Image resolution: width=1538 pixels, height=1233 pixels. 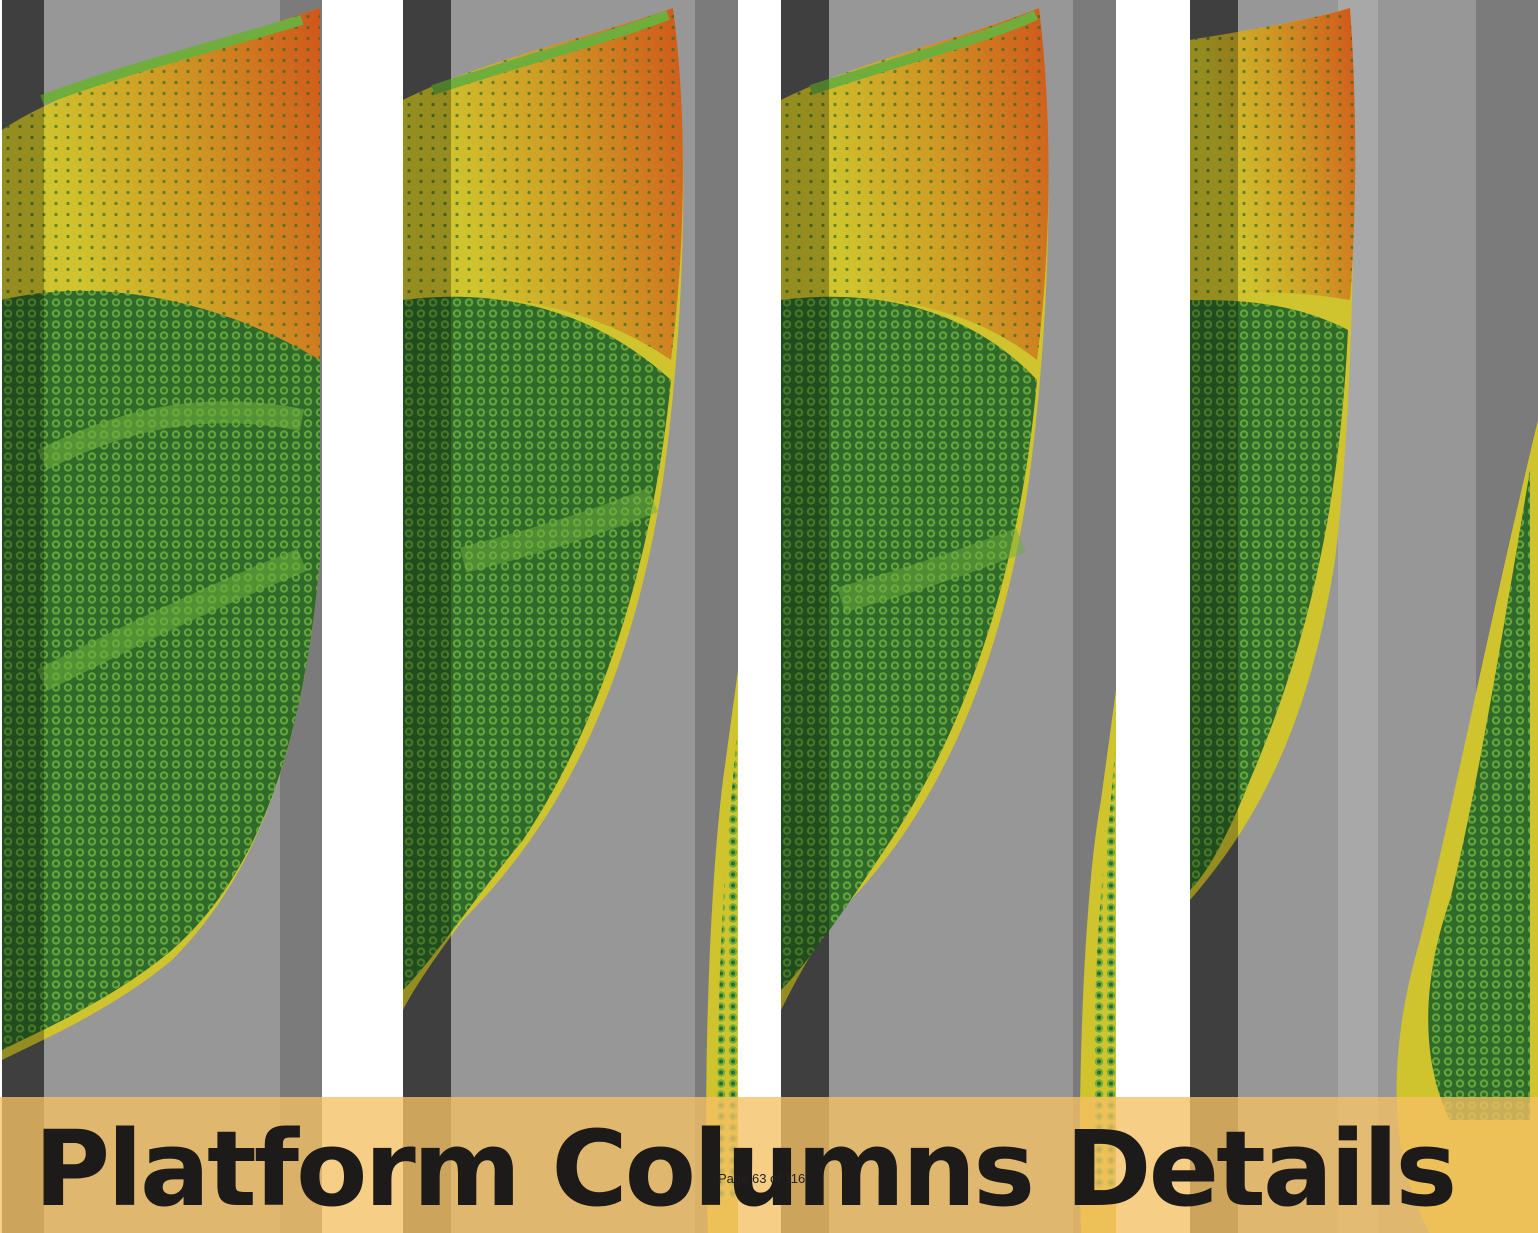 I want to click on page-number: Page 63 of 116, so click(x=762, y=1178).